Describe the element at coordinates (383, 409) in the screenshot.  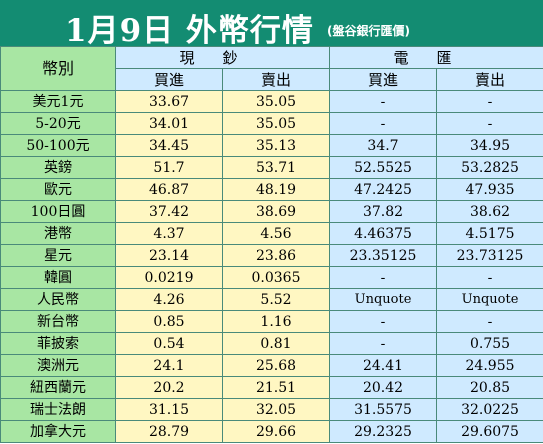
I see `wire-buy-value: 31.5575` at that location.